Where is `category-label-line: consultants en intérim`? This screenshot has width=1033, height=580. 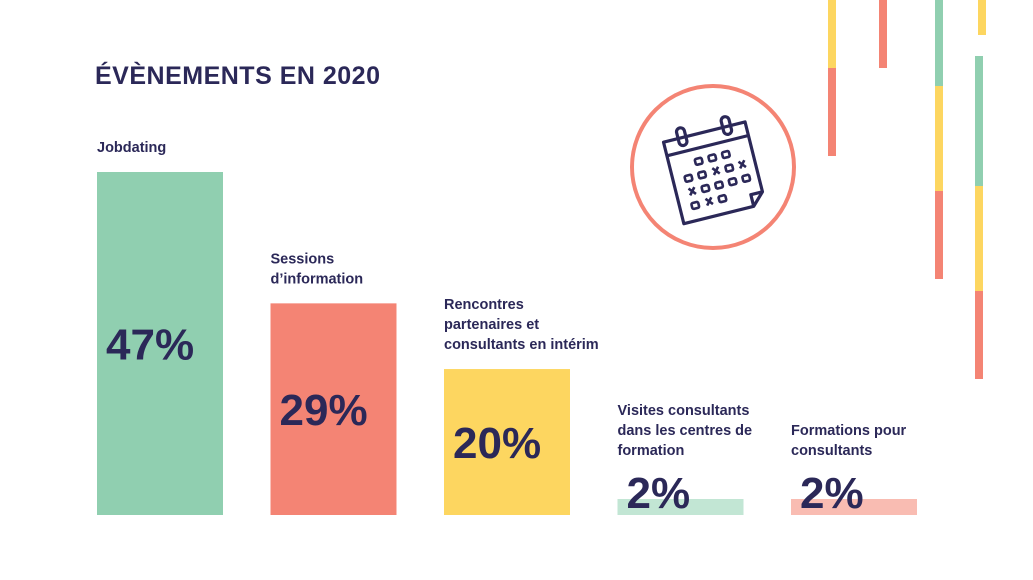
category-label-line: consultants en intérim is located at coordinates (521, 345).